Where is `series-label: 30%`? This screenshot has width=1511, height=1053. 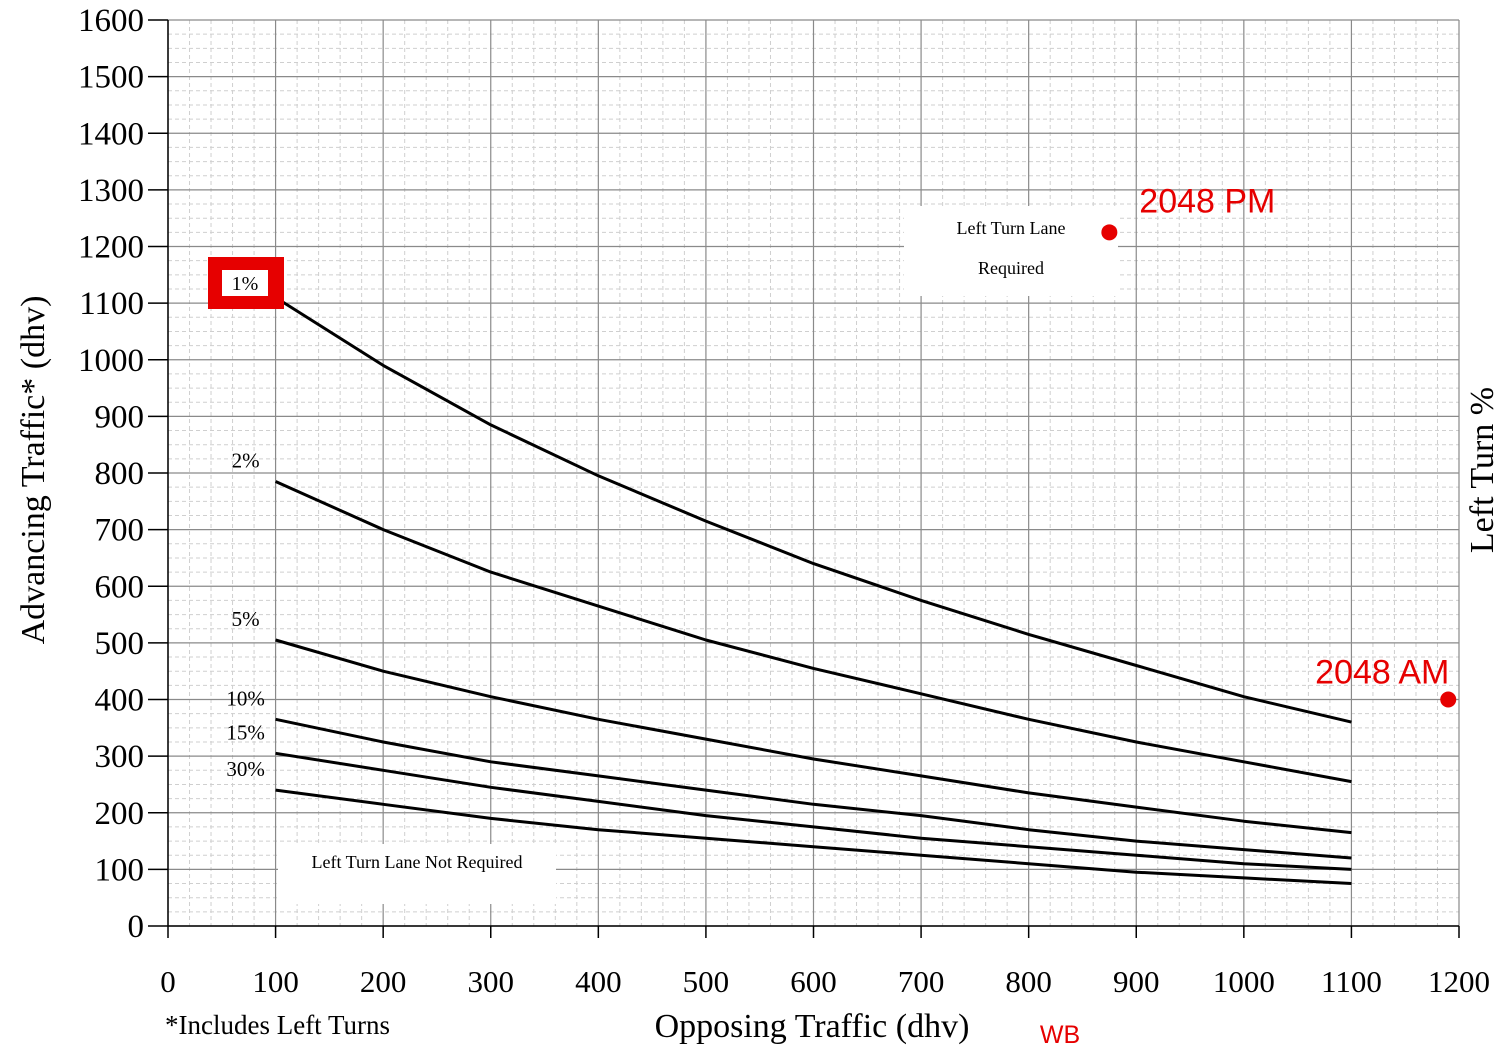 series-label: 30% is located at coordinates (245, 769).